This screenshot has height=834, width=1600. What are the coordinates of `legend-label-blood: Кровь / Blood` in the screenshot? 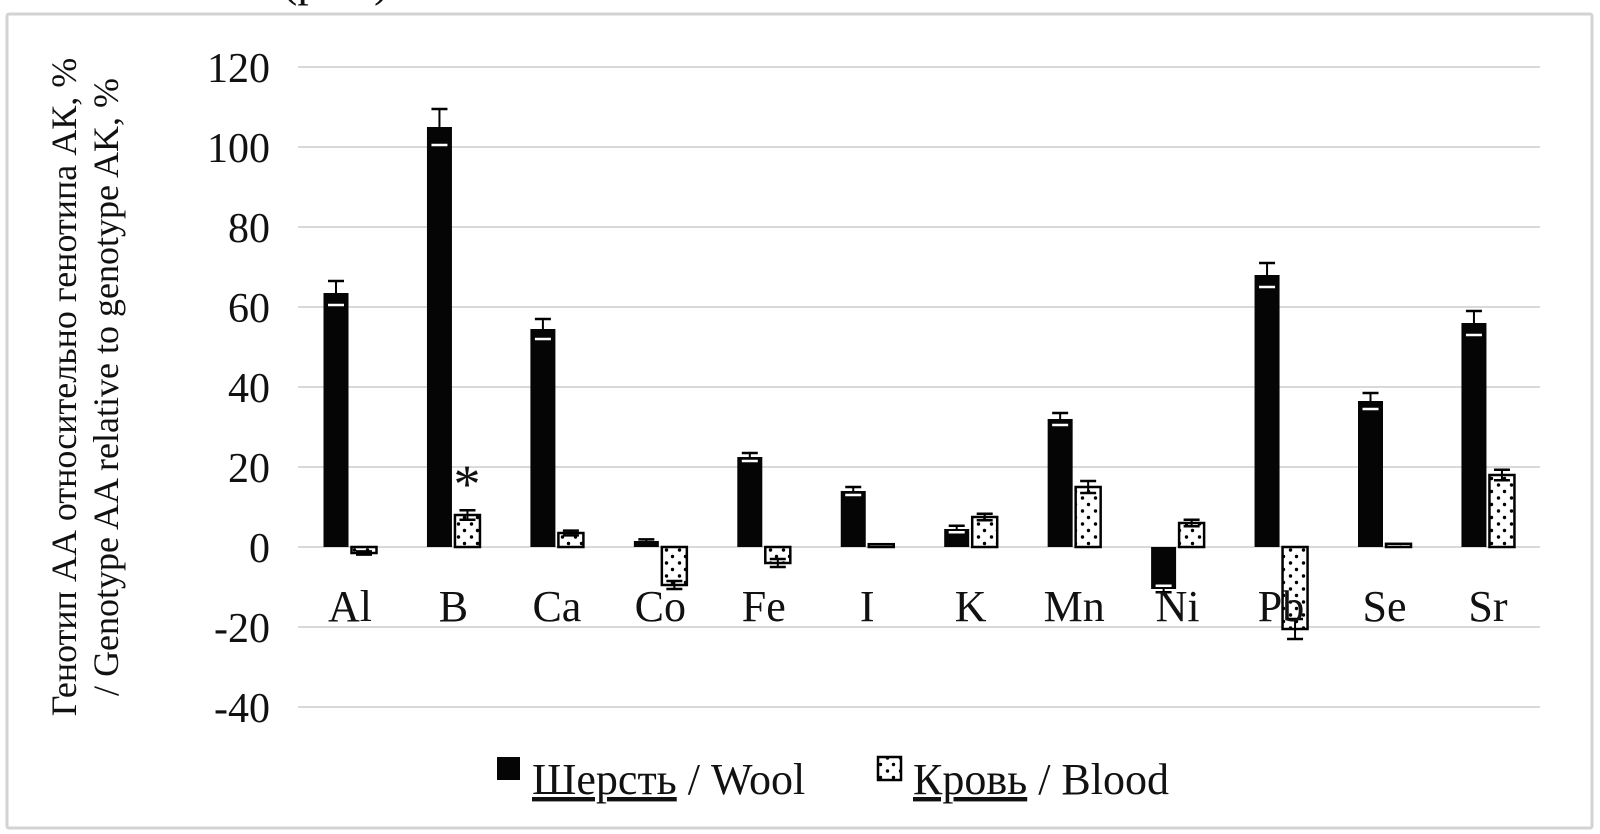 It's located at (1041, 779).